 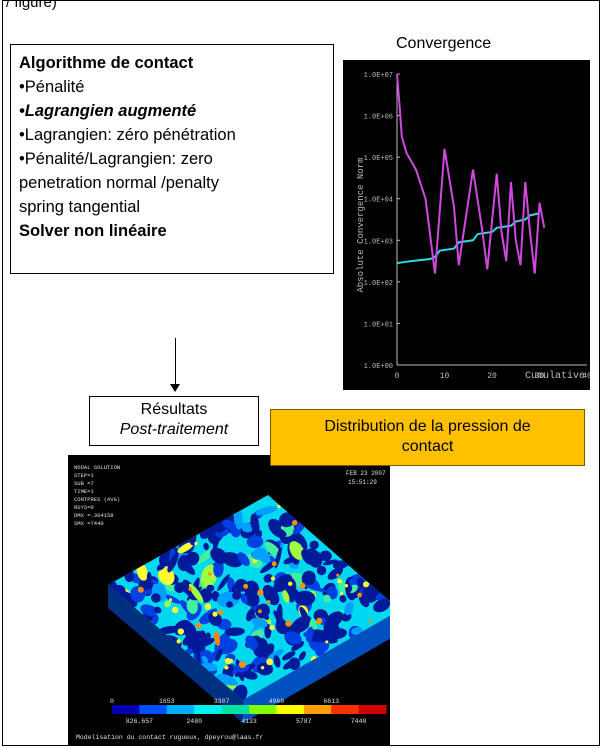 What do you see at coordinates (445, 376) in the screenshot?
I see `convergence-xtick-label: 10` at bounding box center [445, 376].